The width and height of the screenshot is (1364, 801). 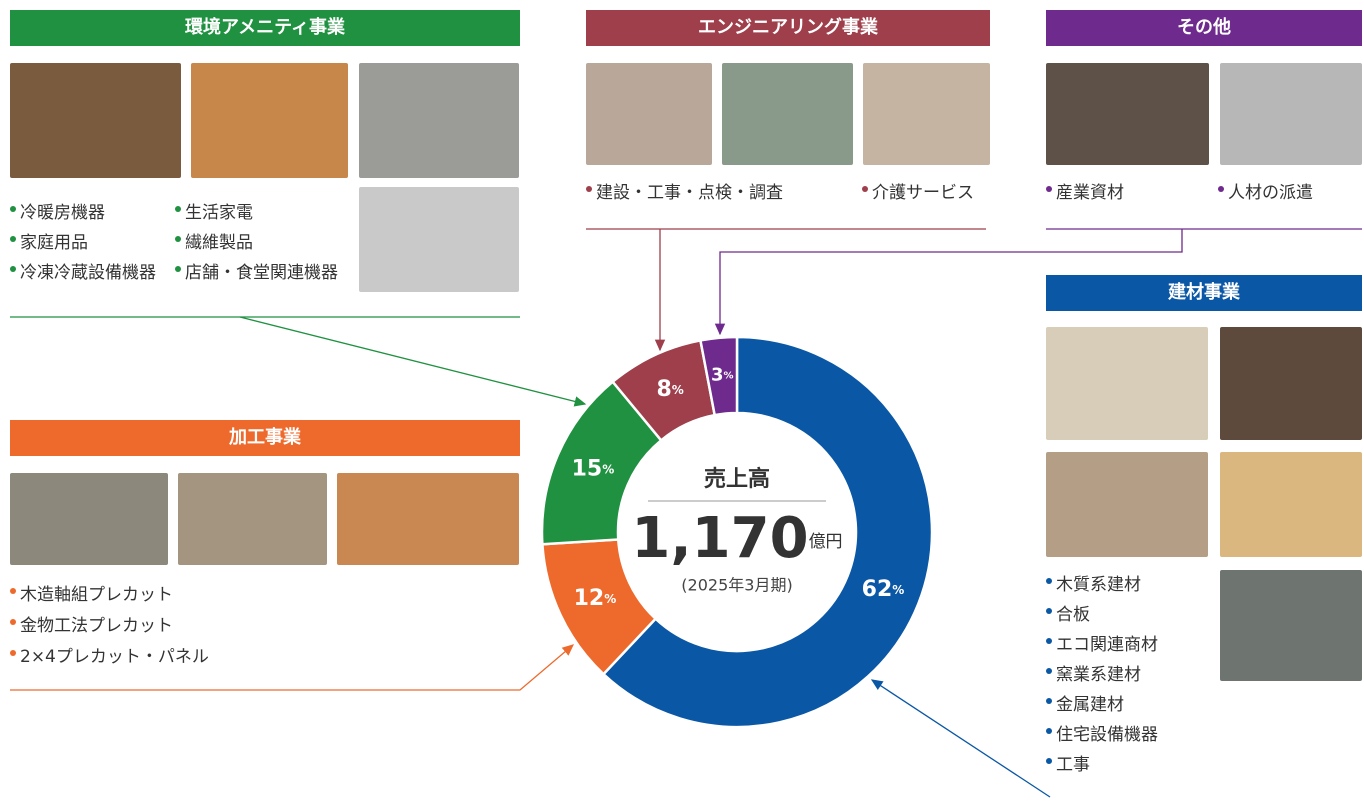 I want to click on donut: 62%12%15%8%3%, so click(x=737, y=532).